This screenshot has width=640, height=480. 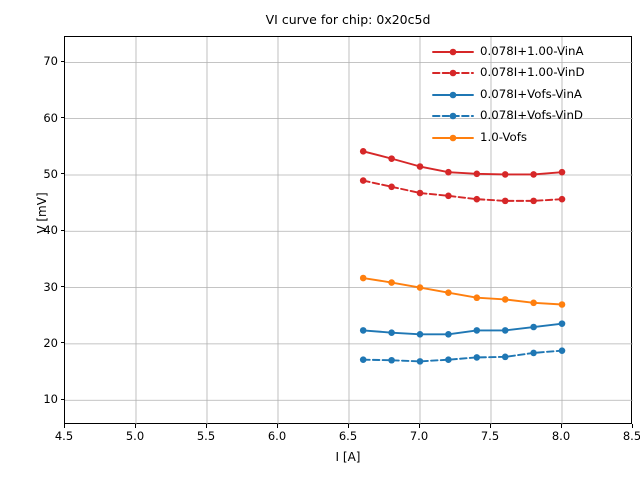 What do you see at coordinates (535, 137) in the screenshot?
I see `legend-item: 1.0-Vofs` at bounding box center [535, 137].